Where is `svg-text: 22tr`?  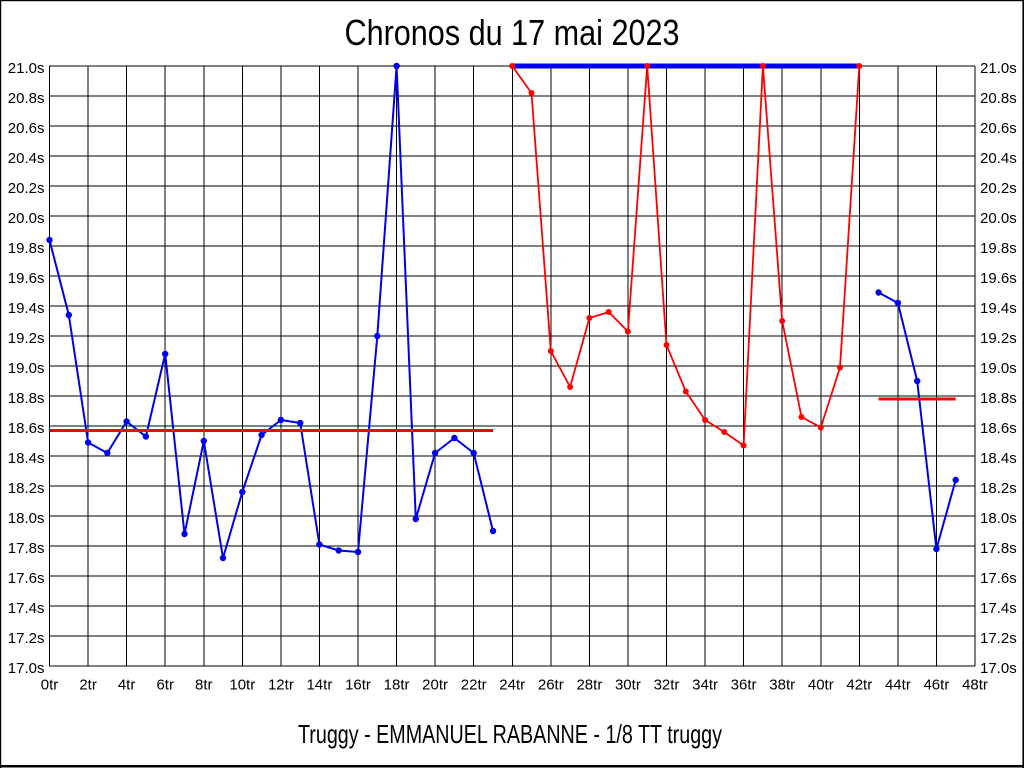
svg-text: 22tr is located at coordinates (474, 685).